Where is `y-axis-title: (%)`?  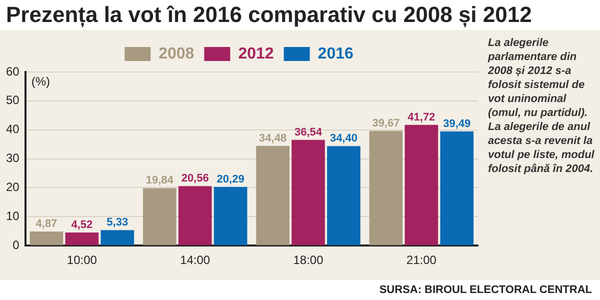
y-axis-title: (%) is located at coordinates (40, 81).